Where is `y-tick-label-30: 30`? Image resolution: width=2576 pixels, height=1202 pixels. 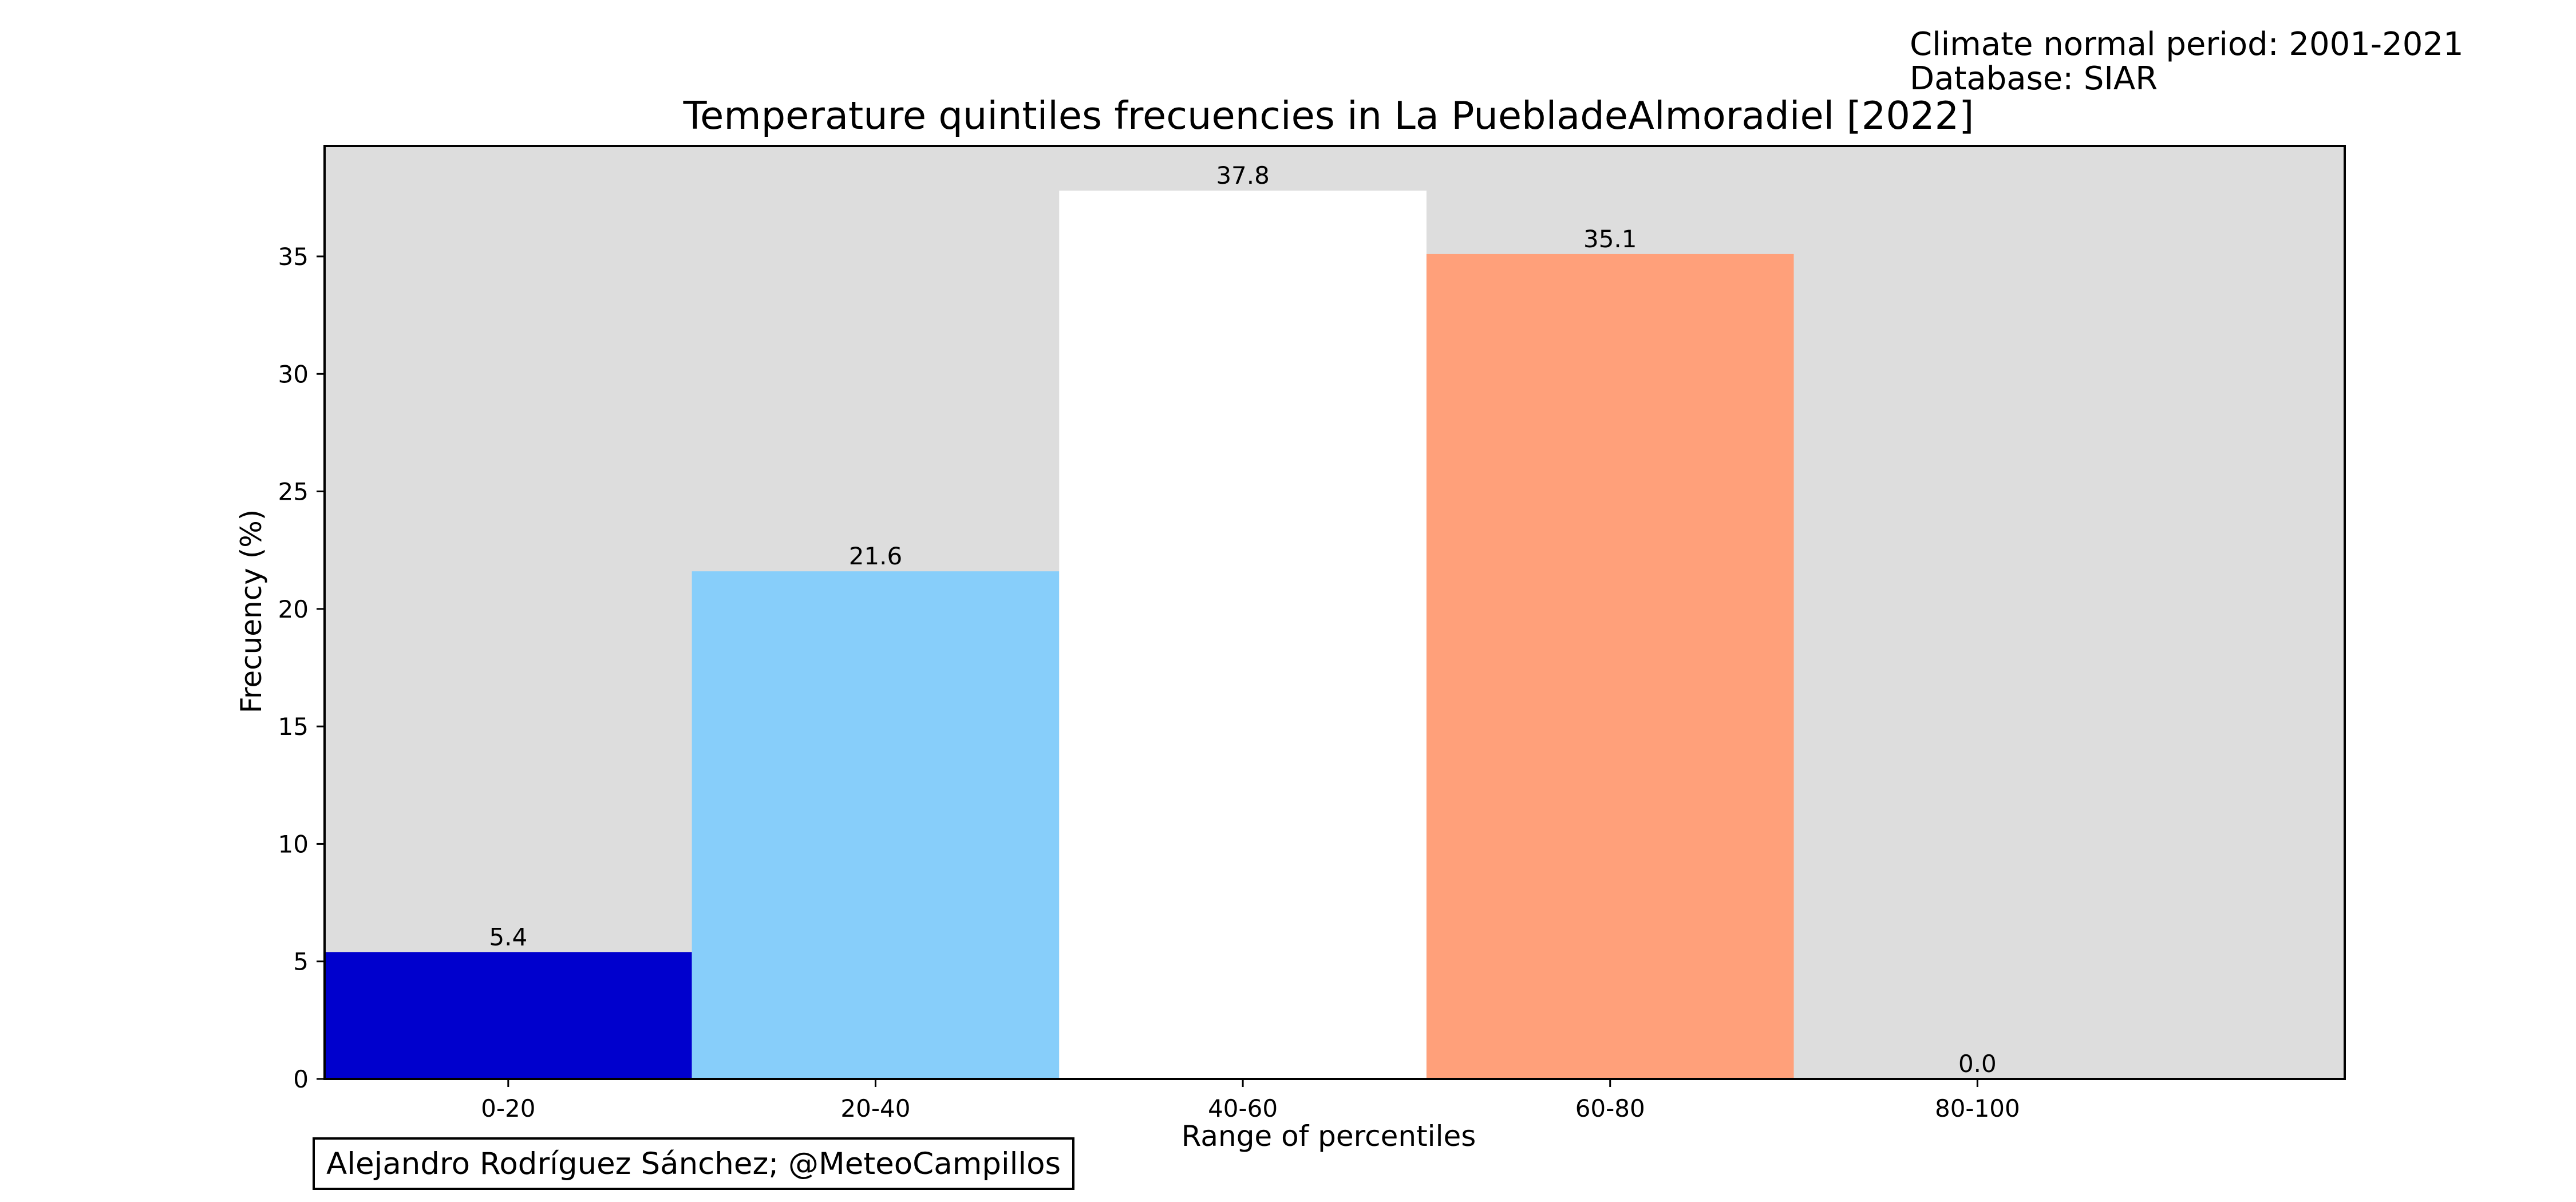 y-tick-label-30: 30 is located at coordinates (293, 374).